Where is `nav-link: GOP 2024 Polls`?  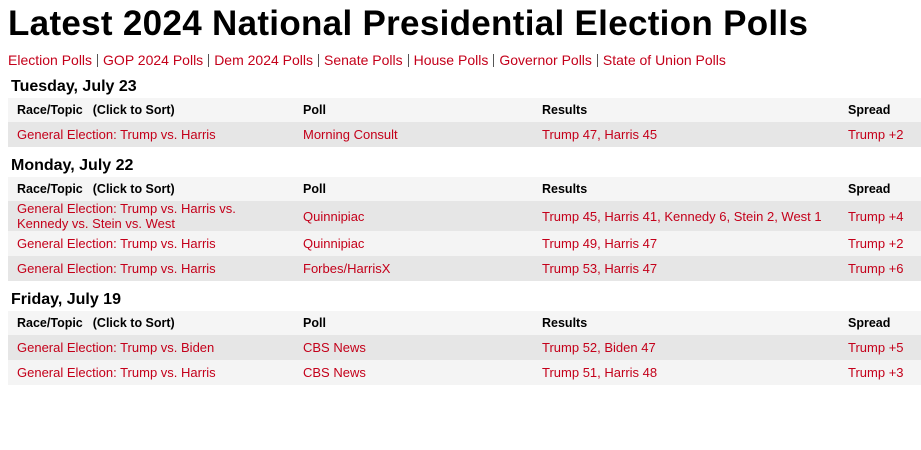
nav-link: GOP 2024 Polls is located at coordinates (153, 60).